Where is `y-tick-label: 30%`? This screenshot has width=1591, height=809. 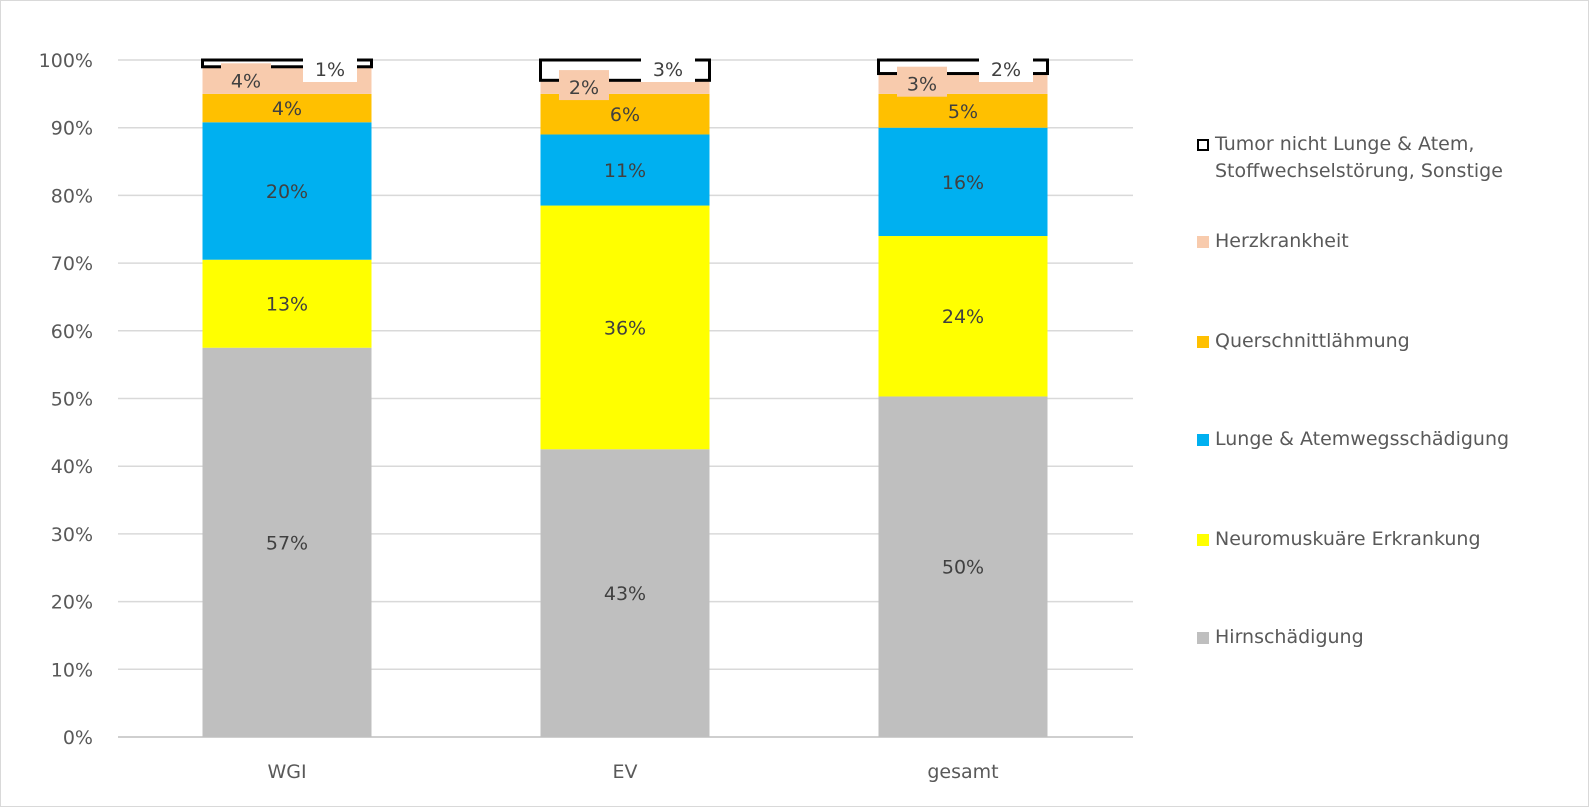 y-tick-label: 30% is located at coordinates (72, 535).